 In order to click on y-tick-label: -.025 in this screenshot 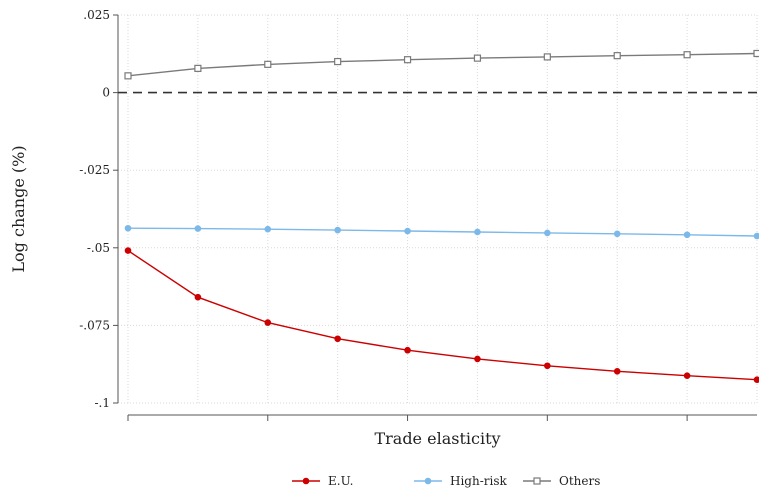, I will do `click(94, 170)`.